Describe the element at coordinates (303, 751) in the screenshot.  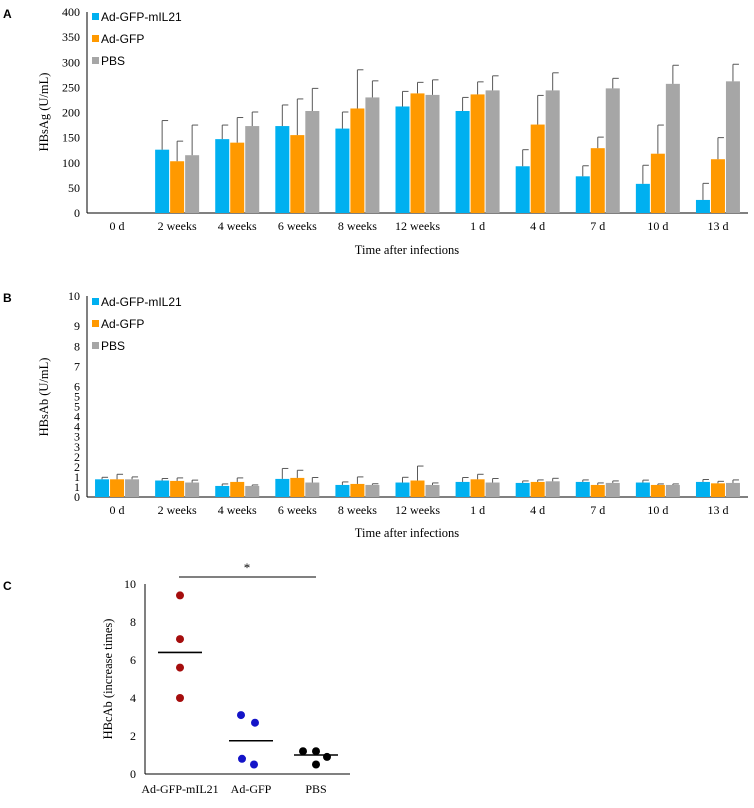
I see `dot-pbs` at that location.